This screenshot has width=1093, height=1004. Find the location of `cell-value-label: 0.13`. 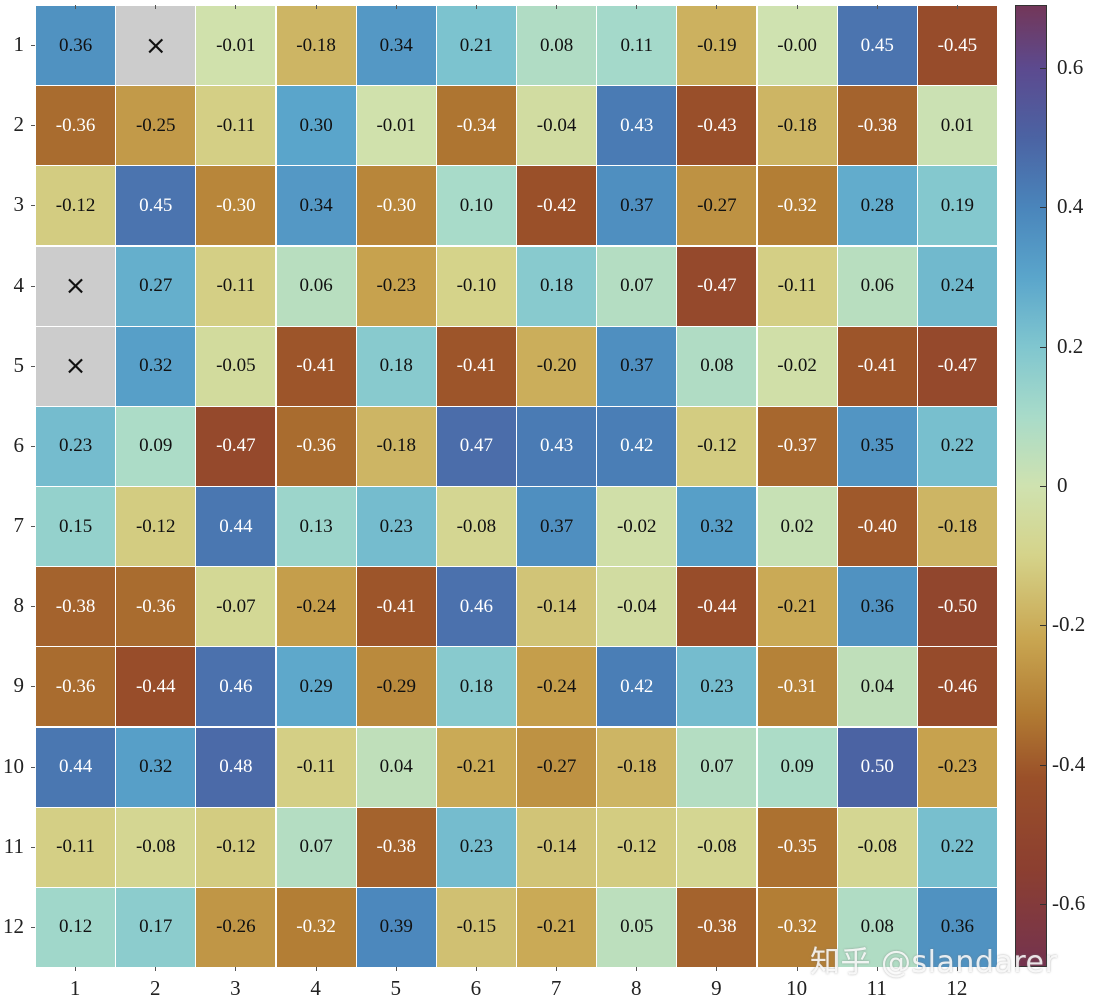

cell-value-label: 0.13 is located at coordinates (316, 526).